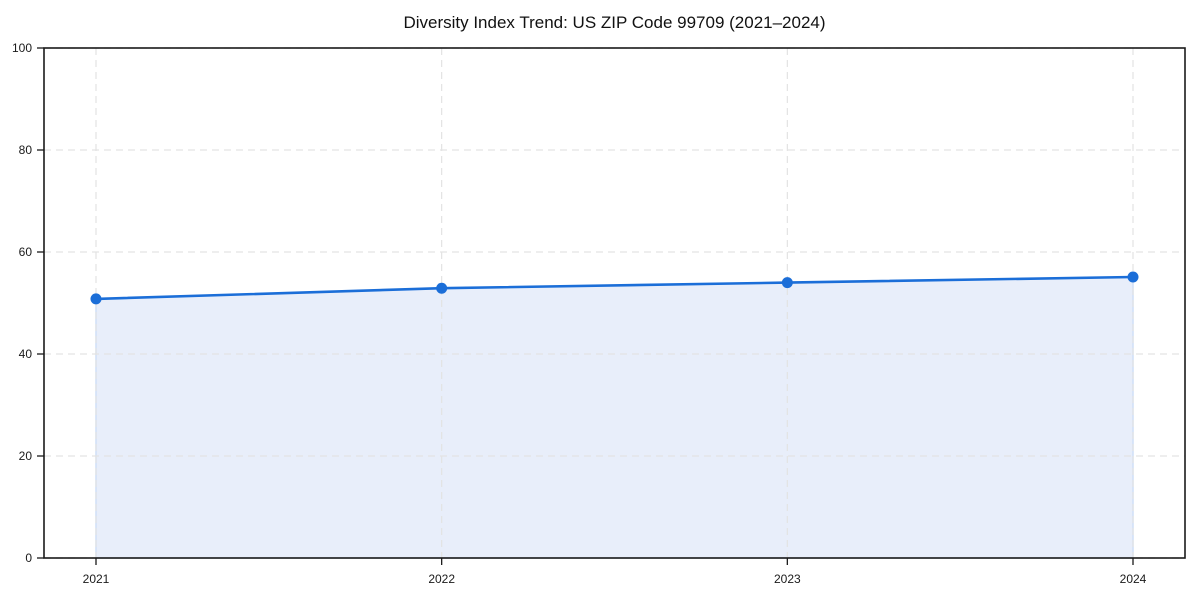  I want to click on x-tick-label: 2024, so click(1133, 579).